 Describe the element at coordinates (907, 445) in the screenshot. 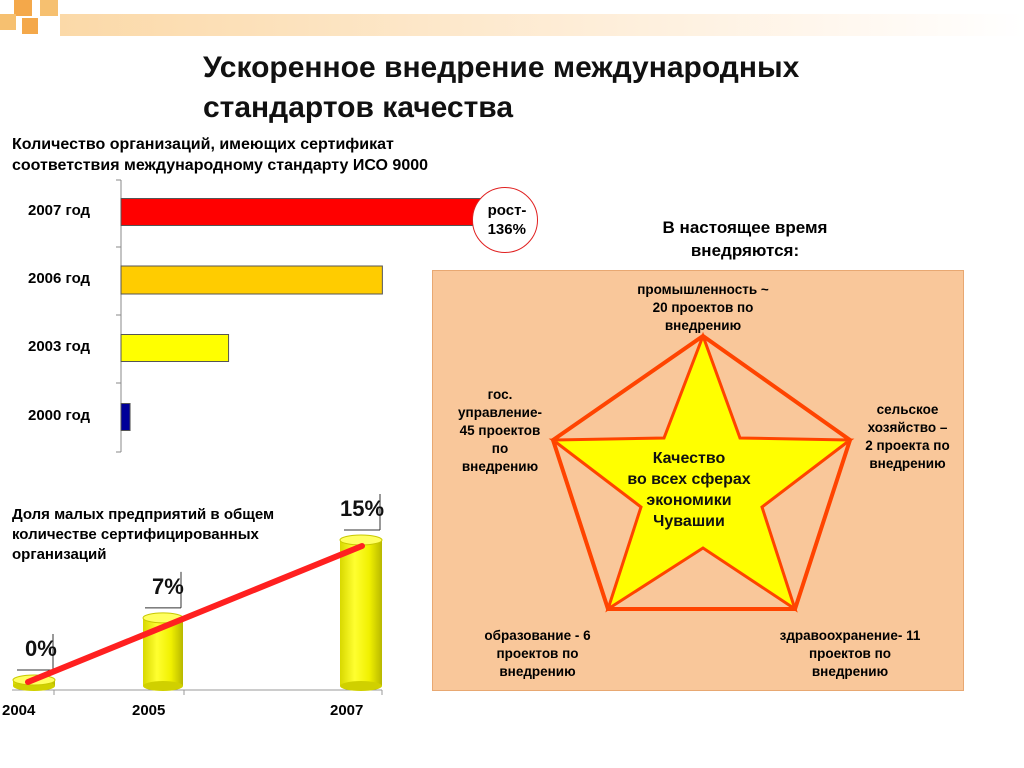

I see `sector-right-line: 2 проекта по` at that location.